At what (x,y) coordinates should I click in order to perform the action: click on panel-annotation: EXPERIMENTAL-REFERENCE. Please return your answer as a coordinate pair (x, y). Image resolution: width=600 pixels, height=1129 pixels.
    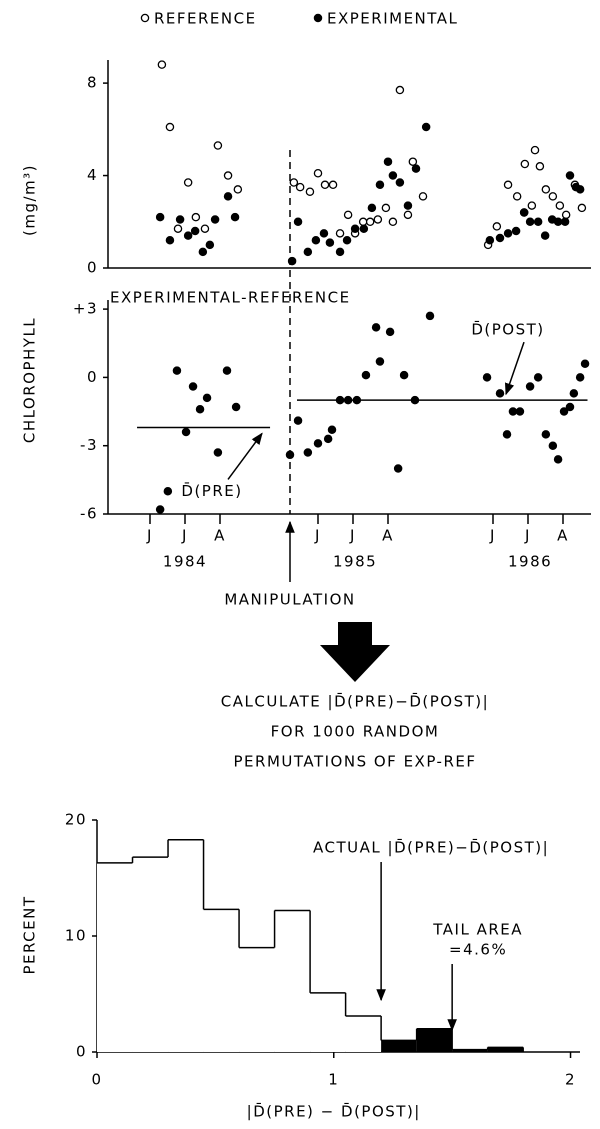
    Looking at the image, I should click on (230, 298).